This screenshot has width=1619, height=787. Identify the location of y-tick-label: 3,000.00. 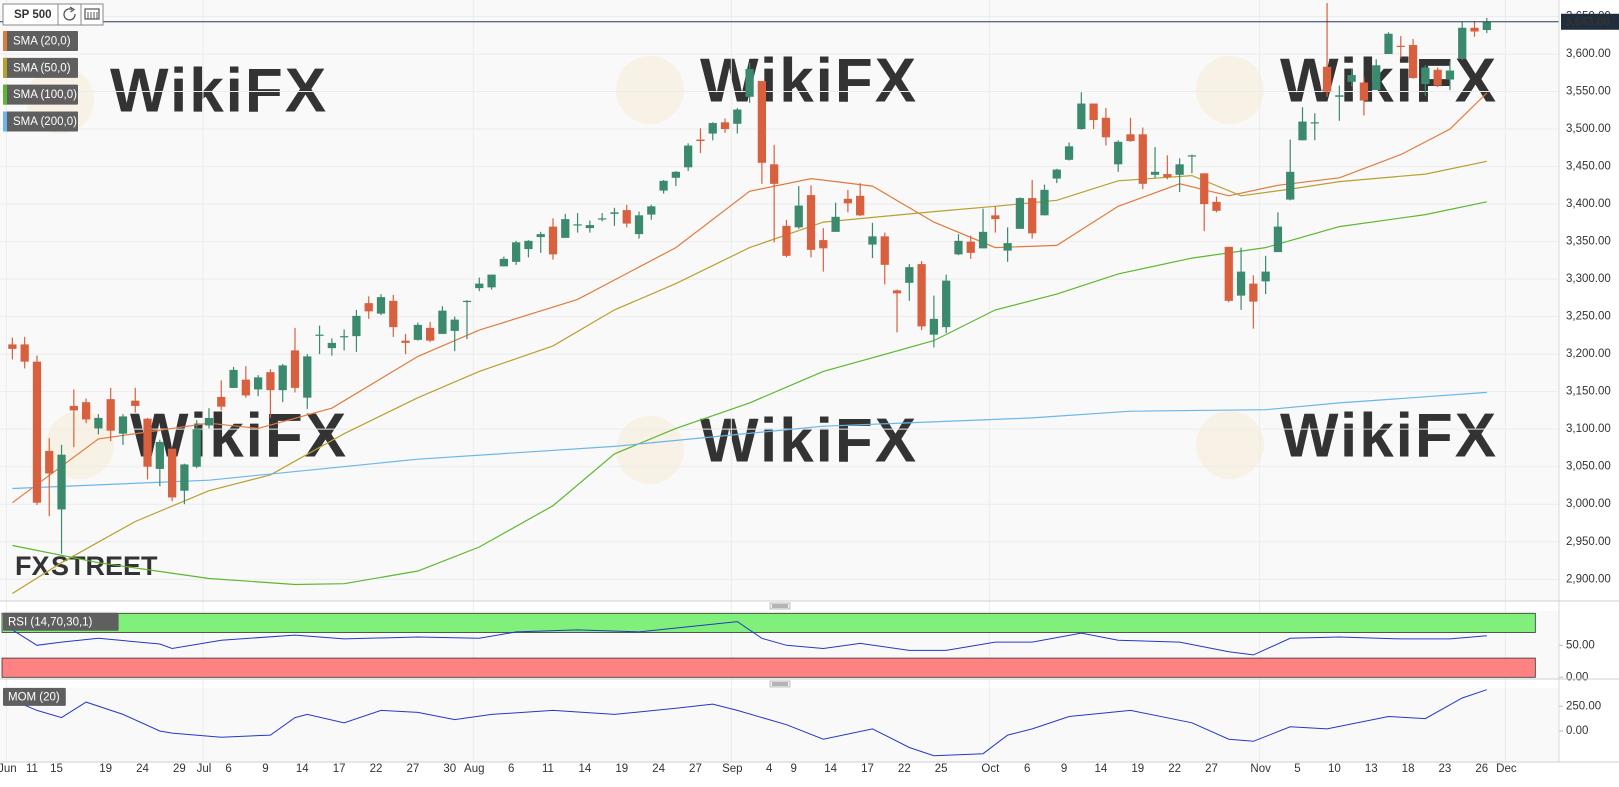
(1588, 504).